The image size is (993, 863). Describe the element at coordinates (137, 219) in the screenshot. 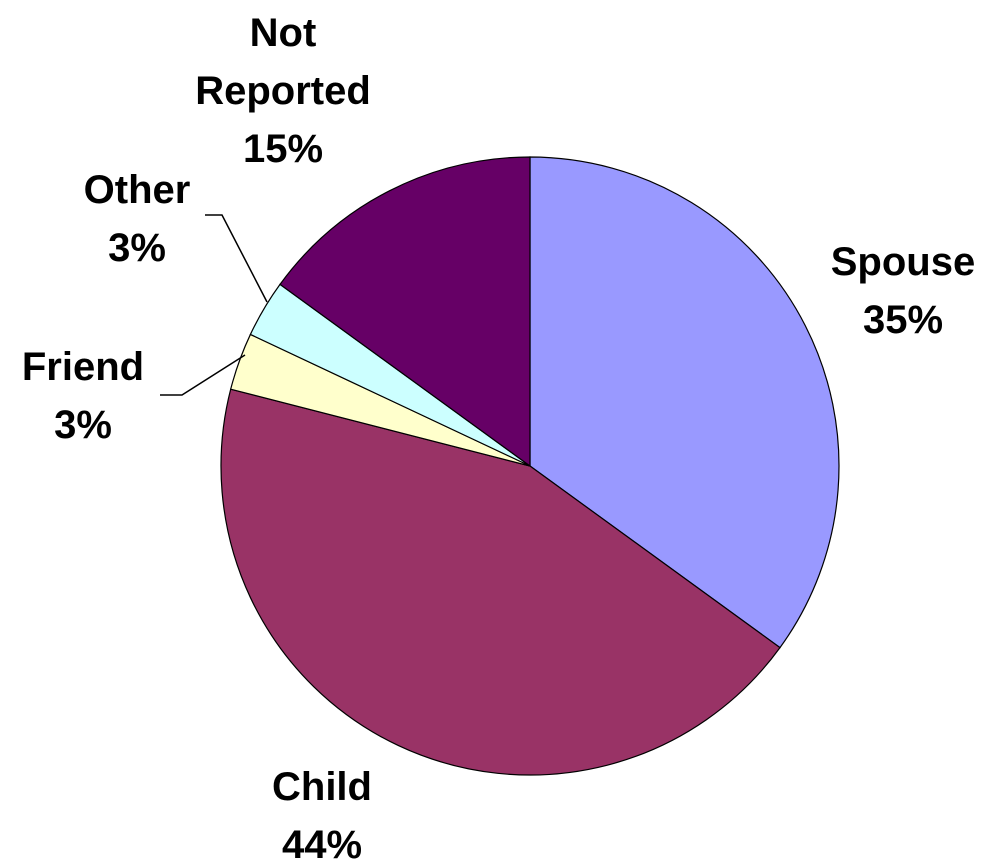

I see `slice-label: Other 3%` at that location.